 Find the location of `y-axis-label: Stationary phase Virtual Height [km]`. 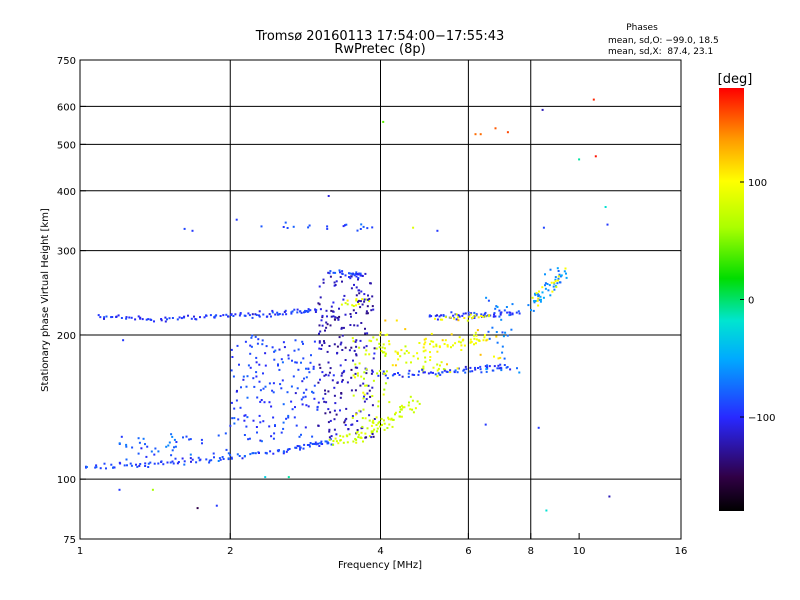

y-axis-label: Stationary phase Virtual Height [km] is located at coordinates (45, 300).